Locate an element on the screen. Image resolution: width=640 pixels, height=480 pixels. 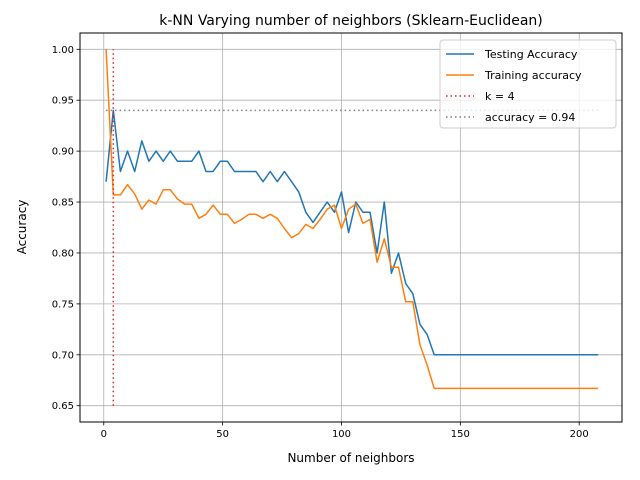
y-tick-label: 1.00 is located at coordinates (63, 50).